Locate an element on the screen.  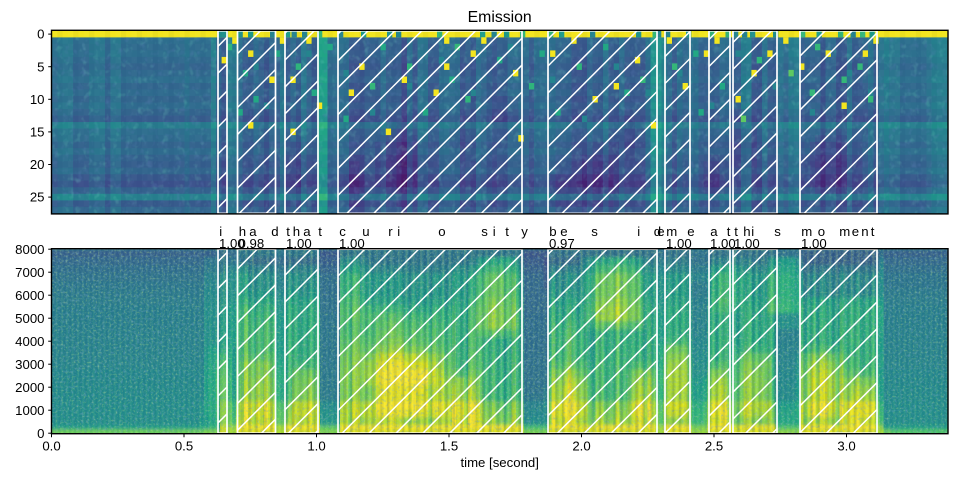
svg-text: 5000 is located at coordinates (29, 318).